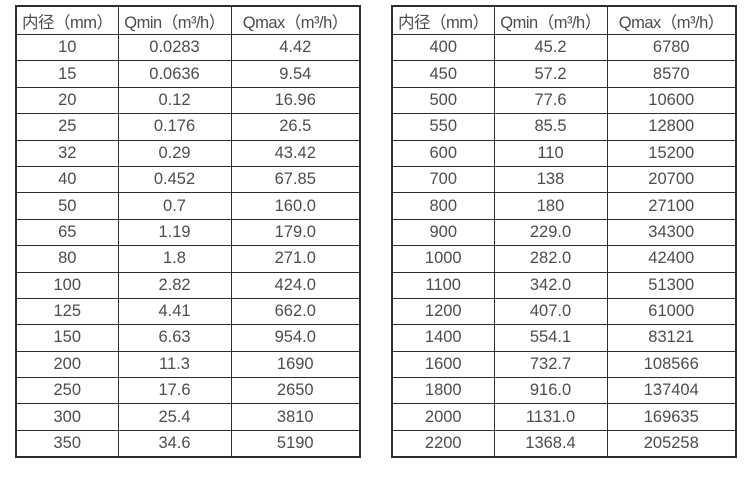 Image resolution: width=750 pixels, height=483 pixels. What do you see at coordinates (174, 232) in the screenshot?
I see `qmin-cell: 1.19` at bounding box center [174, 232].